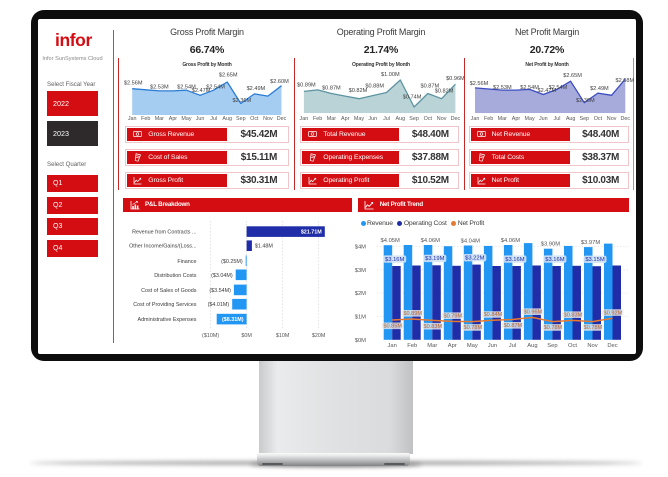  I want to click on svg-text: Aug, so click(532, 346).